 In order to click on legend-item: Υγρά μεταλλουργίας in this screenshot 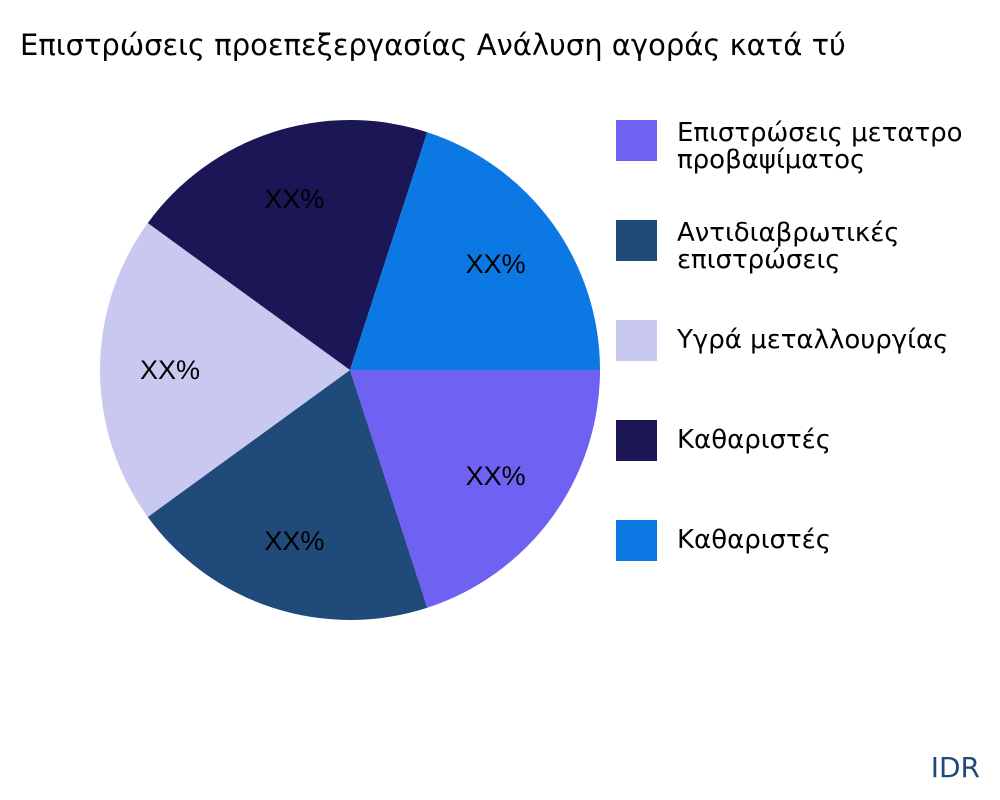, I will do `click(808, 370)`.